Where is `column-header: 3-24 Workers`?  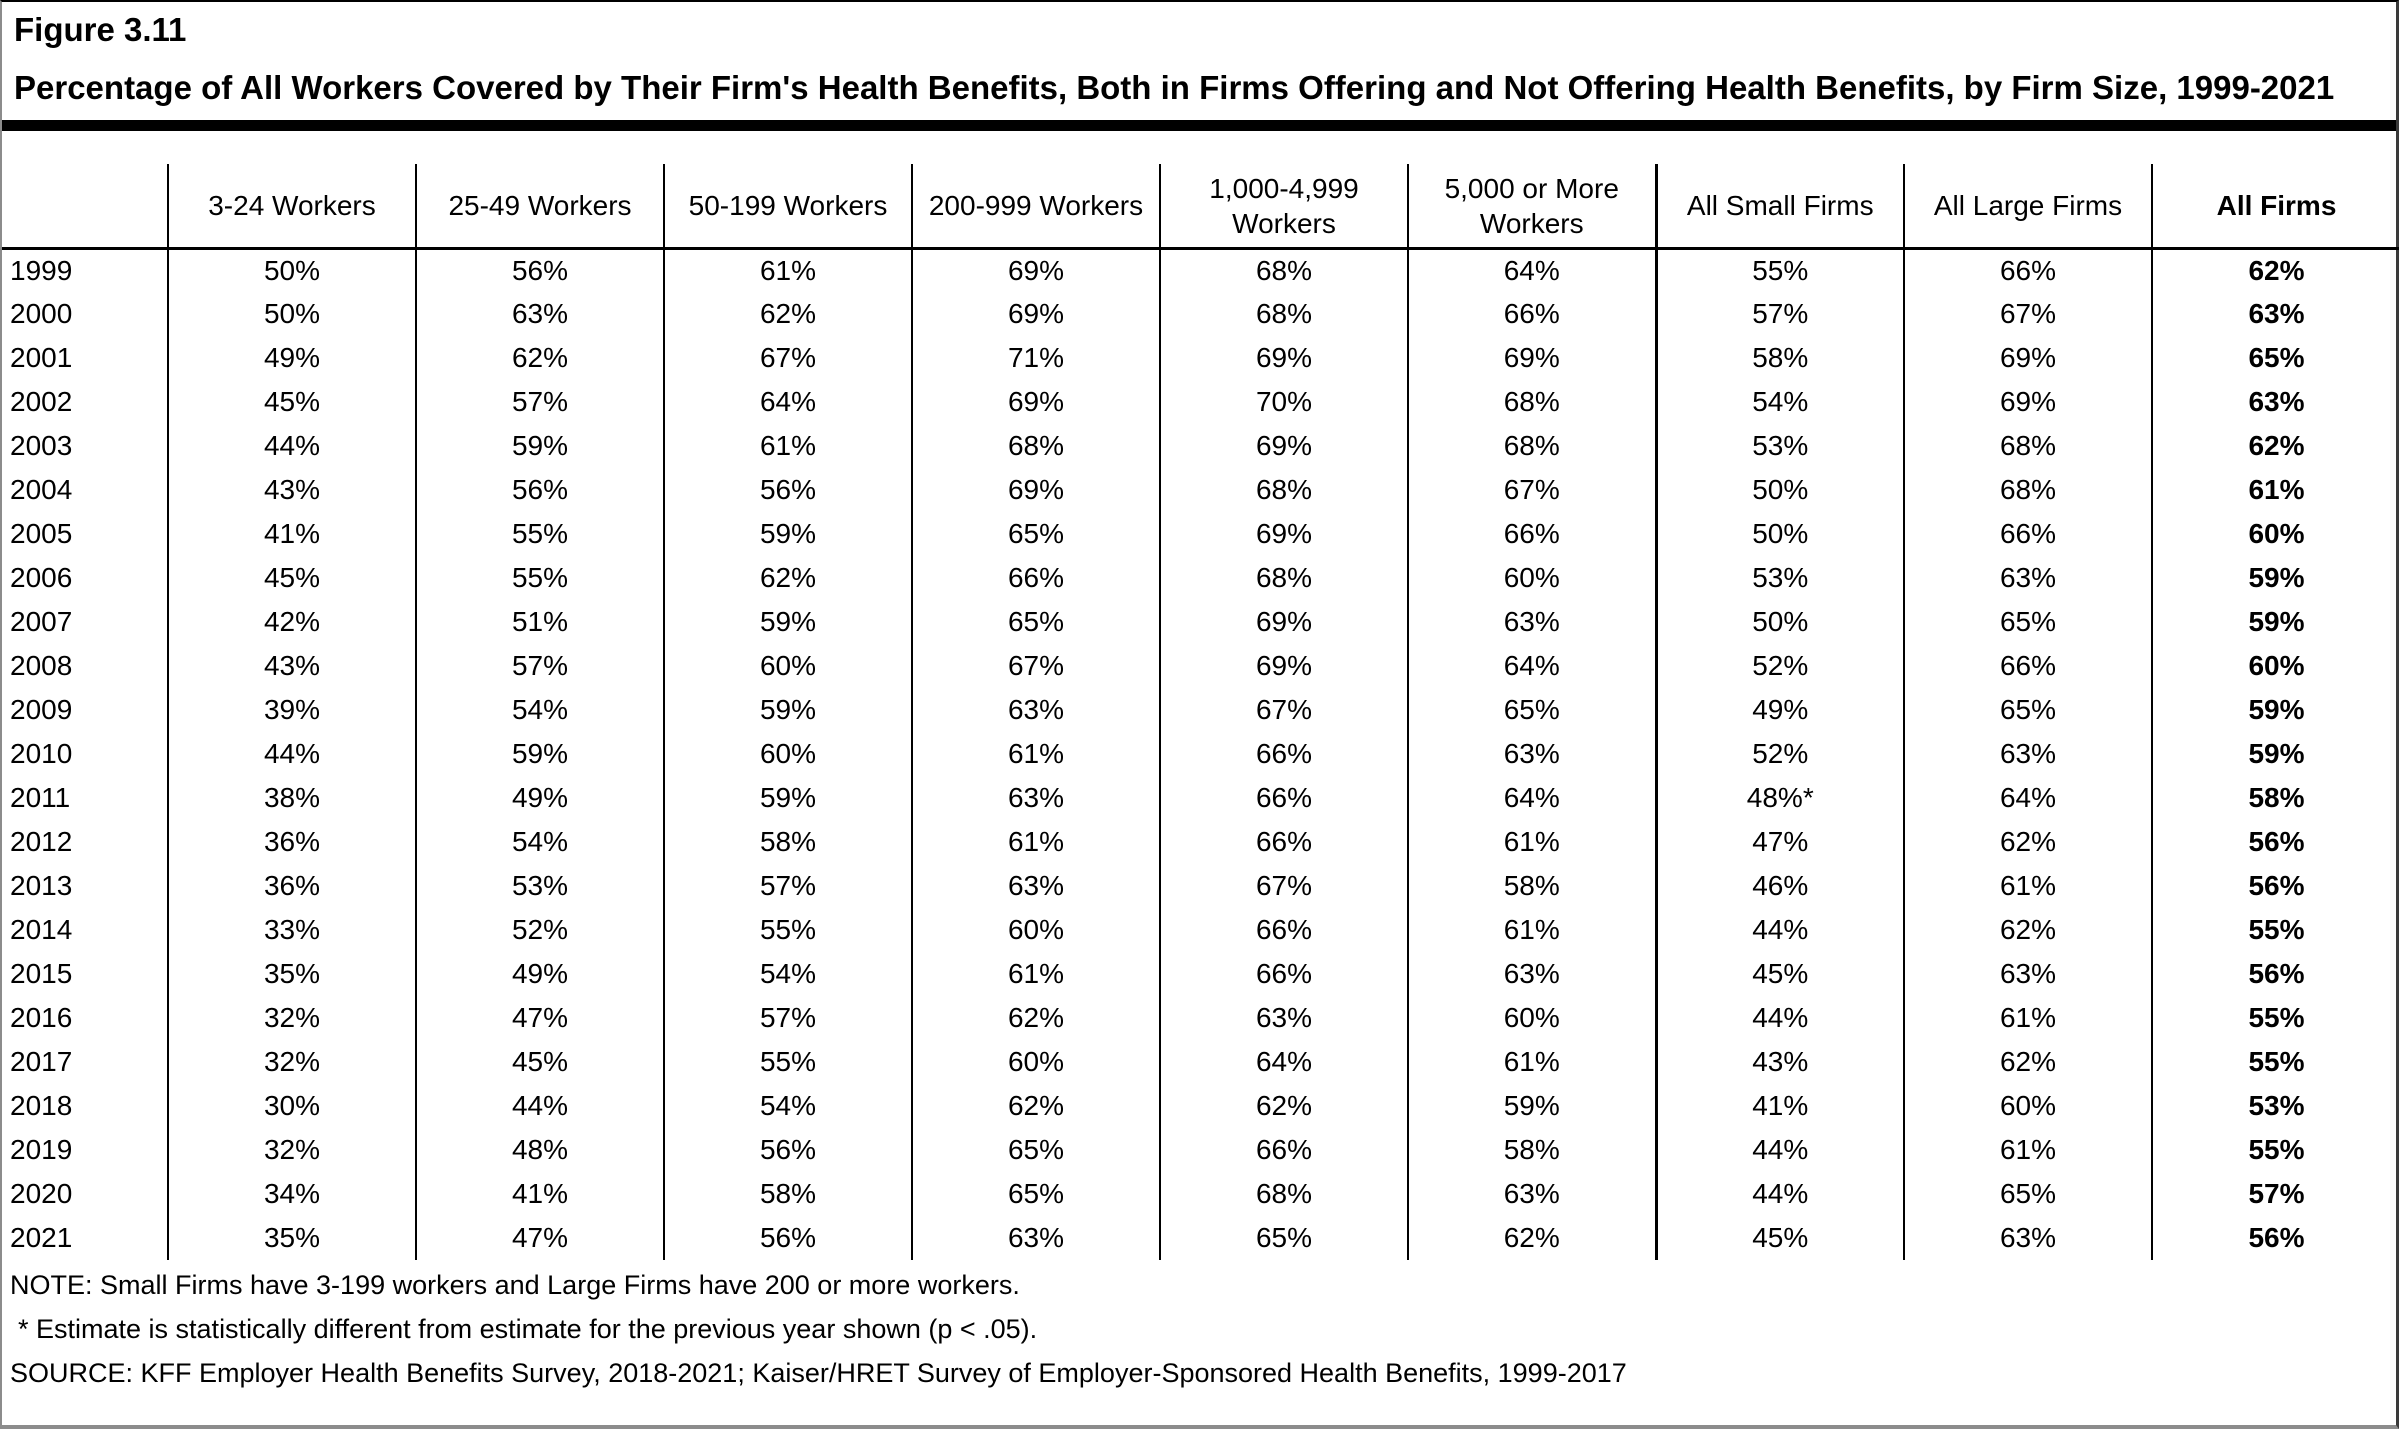 column-header: 3-24 Workers is located at coordinates (291, 207).